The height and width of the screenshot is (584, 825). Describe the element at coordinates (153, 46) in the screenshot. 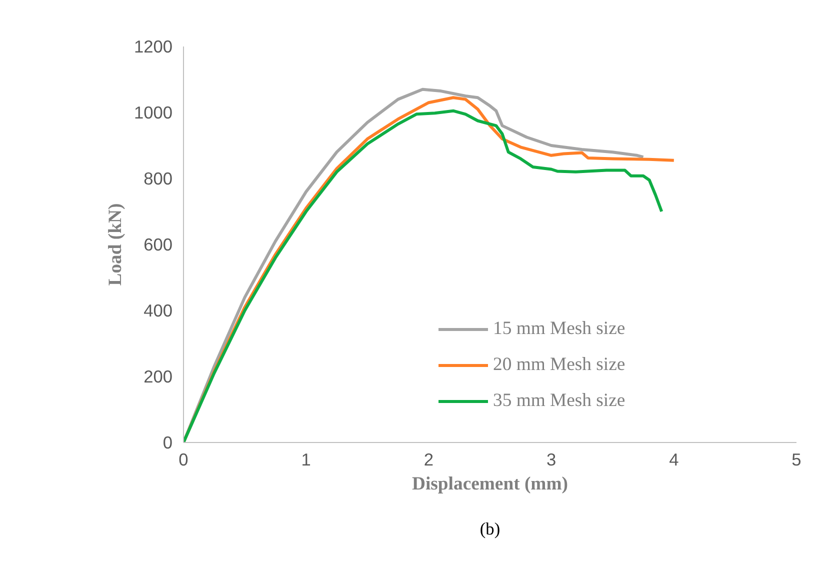

I see `y-tick-label: 1200` at that location.